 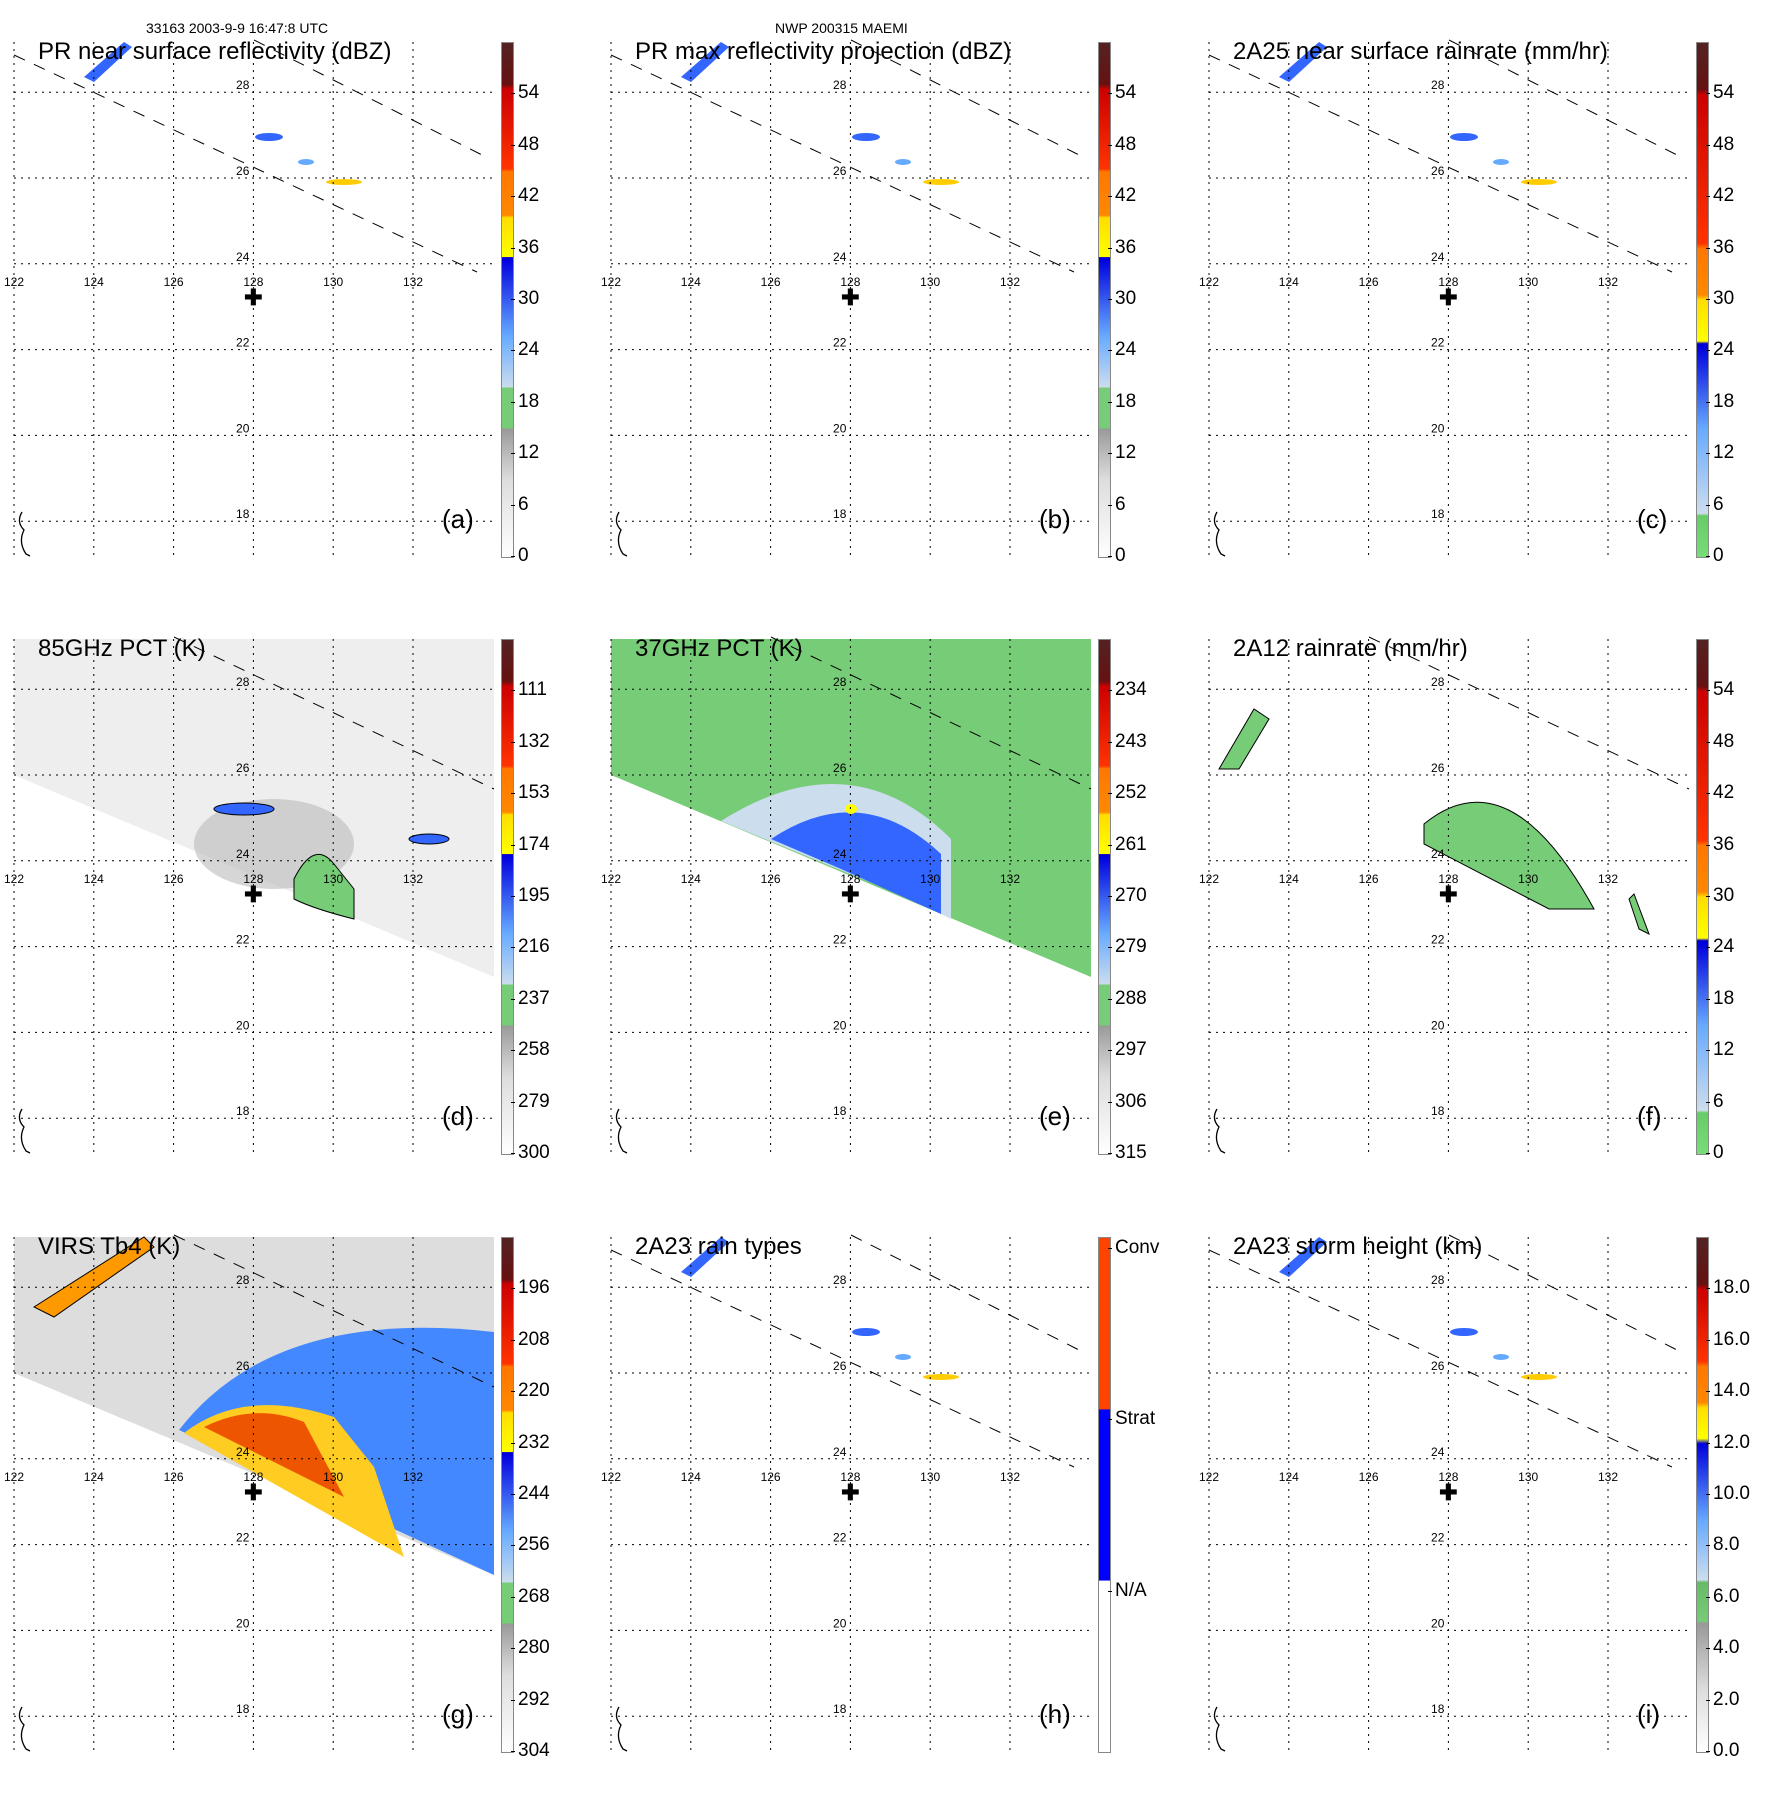 What do you see at coordinates (529, 690) in the screenshot?
I see `colorbar-tick-label: 111` at bounding box center [529, 690].